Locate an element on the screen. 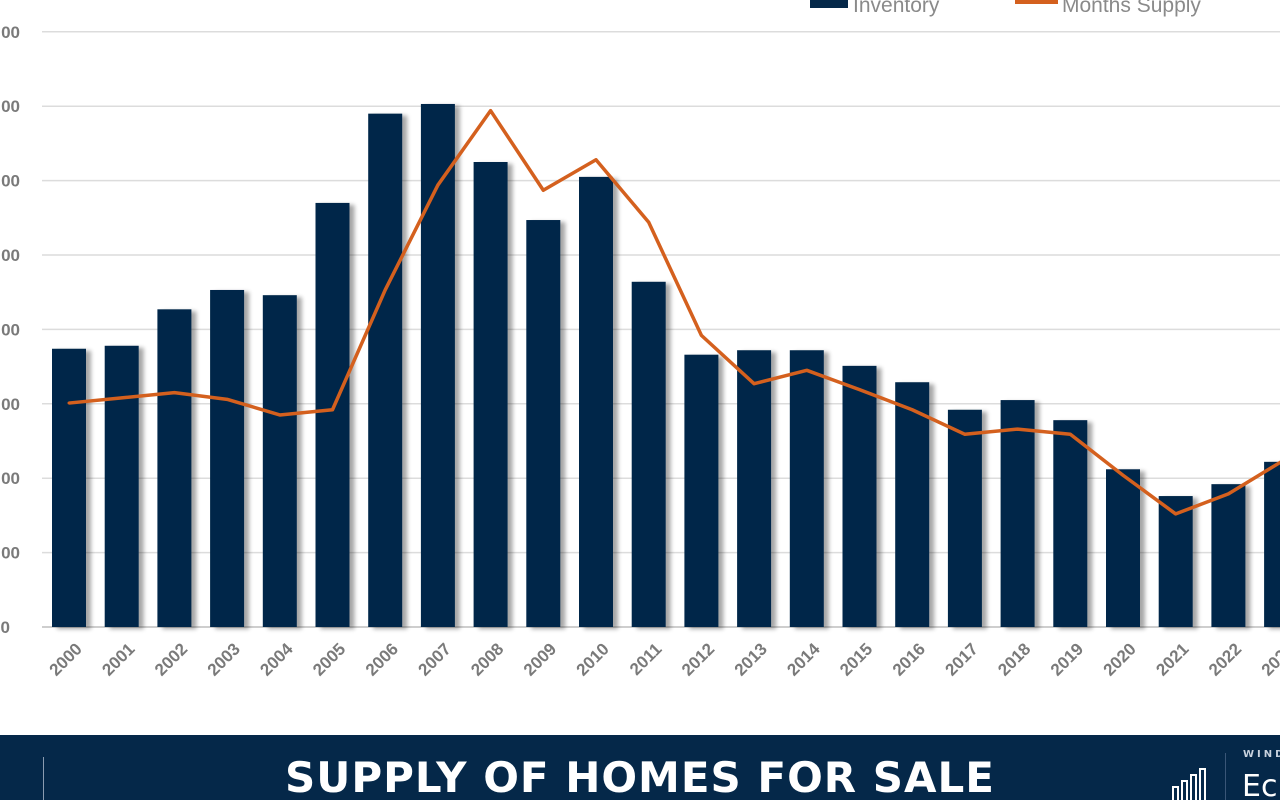 The height and width of the screenshot is (804, 1280). x-tick-label: 2007 is located at coordinates (435, 659).